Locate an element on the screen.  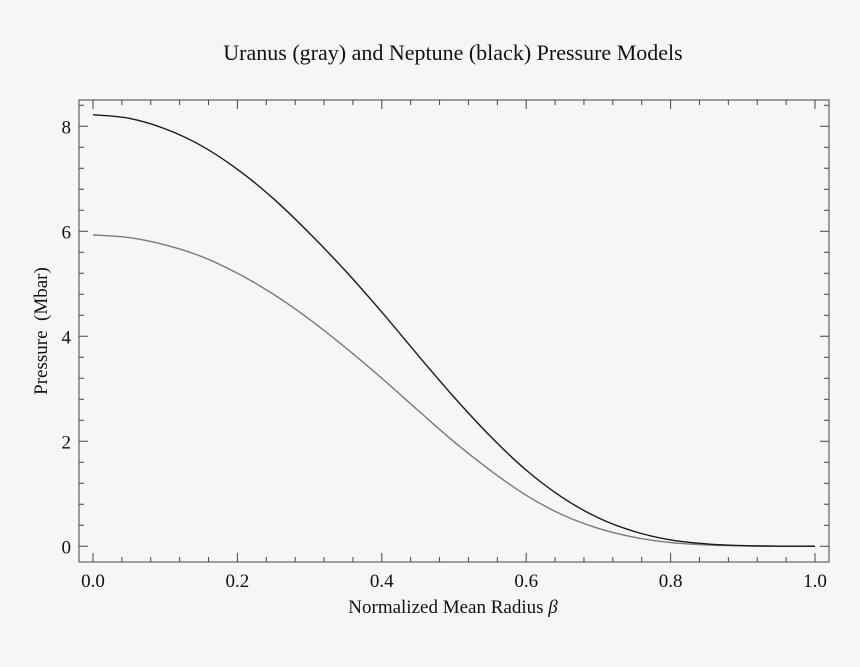
y-tick-label: 0 is located at coordinates (67, 547).